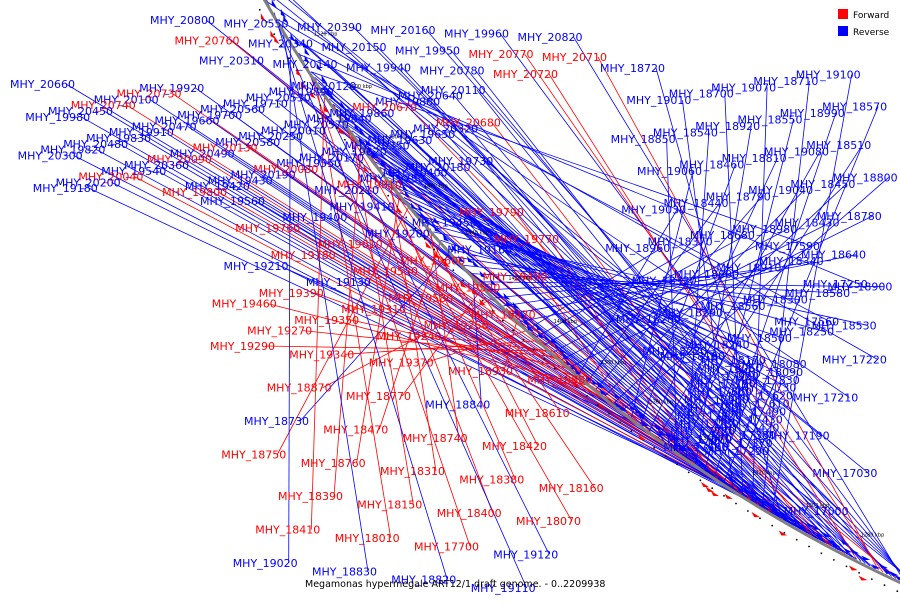 The height and width of the screenshot is (605, 900). I want to click on gene-label: MHY_18960, so click(637, 248).